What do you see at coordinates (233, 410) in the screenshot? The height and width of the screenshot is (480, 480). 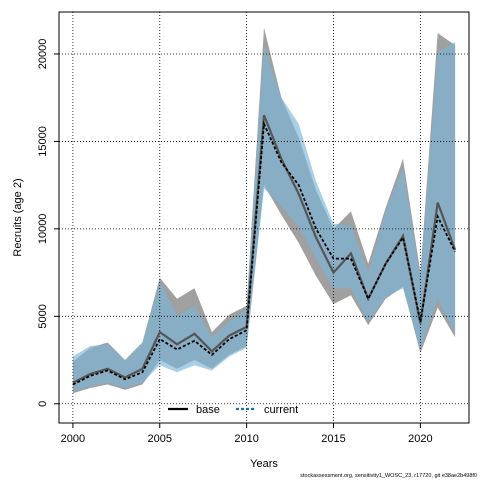 I see `legend: base current` at bounding box center [233, 410].